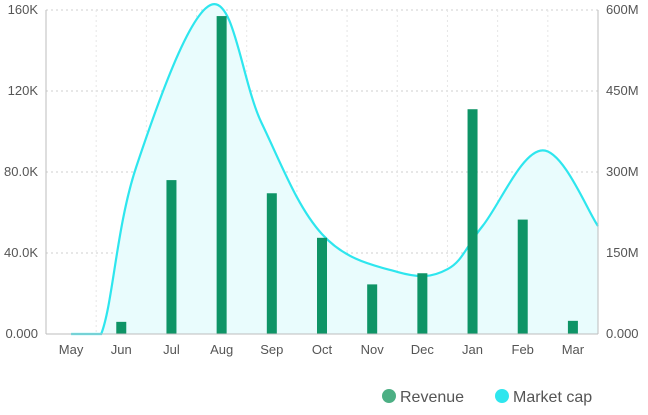 The height and width of the screenshot is (415, 648). Describe the element at coordinates (71, 349) in the screenshot. I see `x-tick-label: May` at that location.